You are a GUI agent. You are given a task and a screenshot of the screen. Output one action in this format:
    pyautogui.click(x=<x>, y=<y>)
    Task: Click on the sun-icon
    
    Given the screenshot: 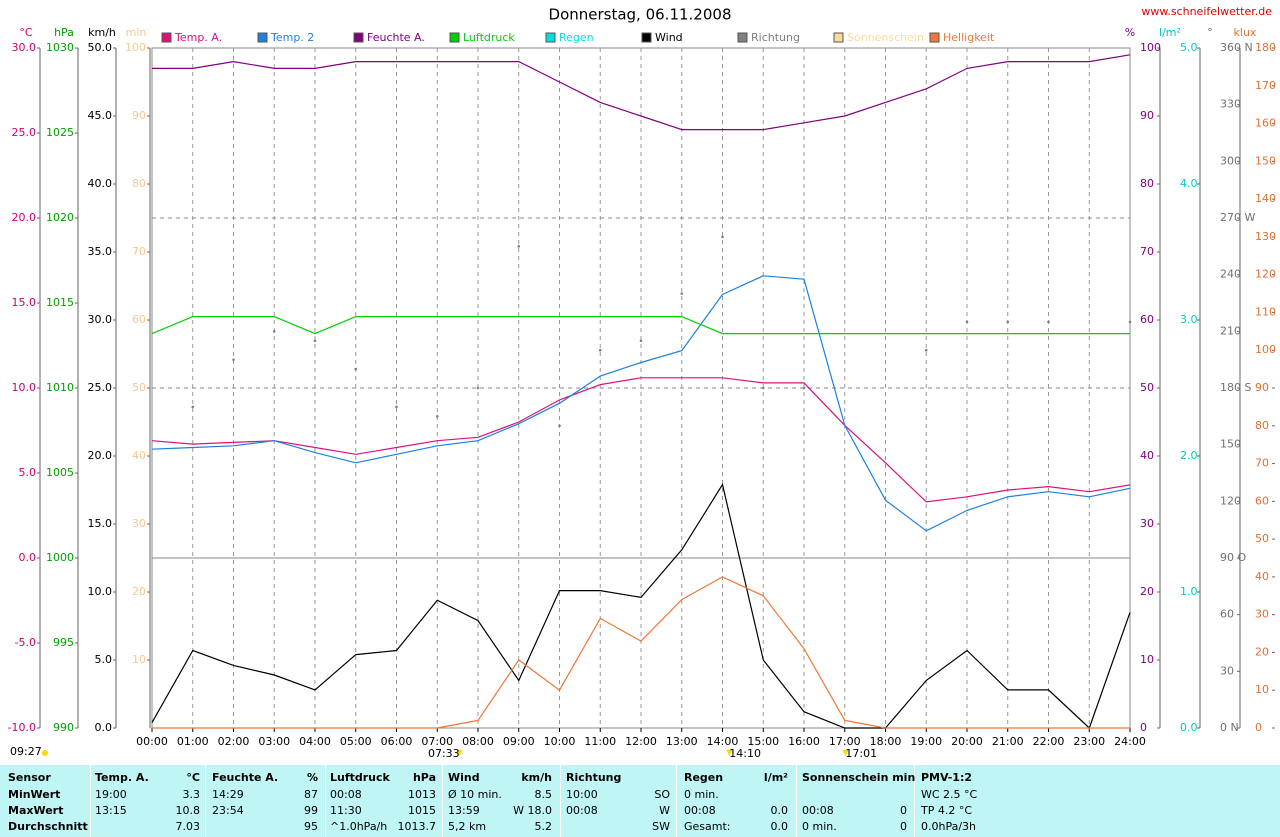 What is the action you would take?
    pyautogui.click(x=45, y=753)
    